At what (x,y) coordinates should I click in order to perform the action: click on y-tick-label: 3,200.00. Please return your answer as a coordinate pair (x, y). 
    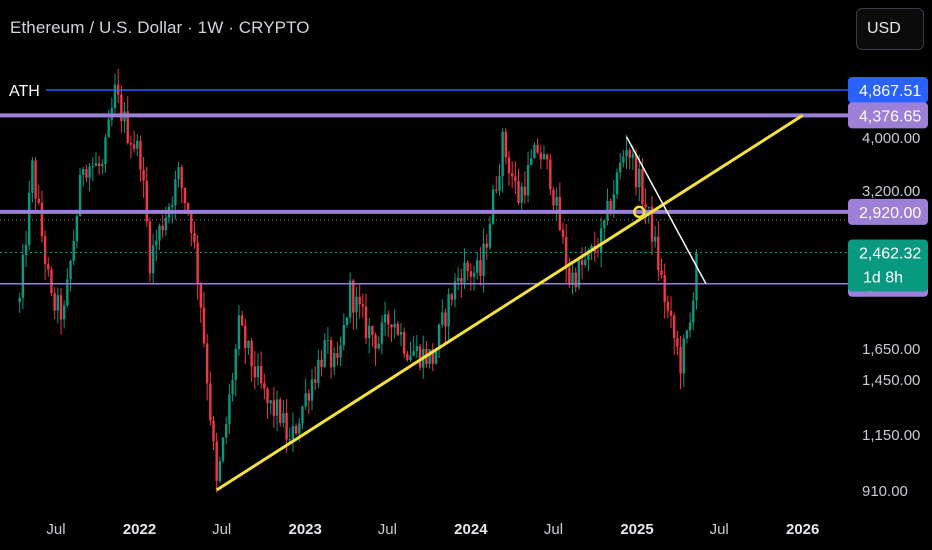
    Looking at the image, I should click on (891, 191).